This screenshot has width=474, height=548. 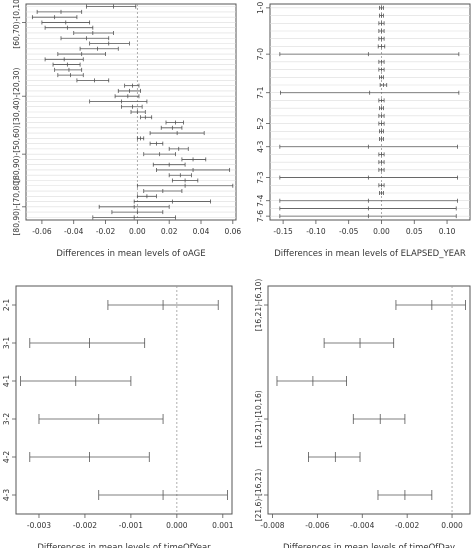 I want to click on x-axis-label: Differences in mean levels of timeOfDay, so click(x=369, y=545).